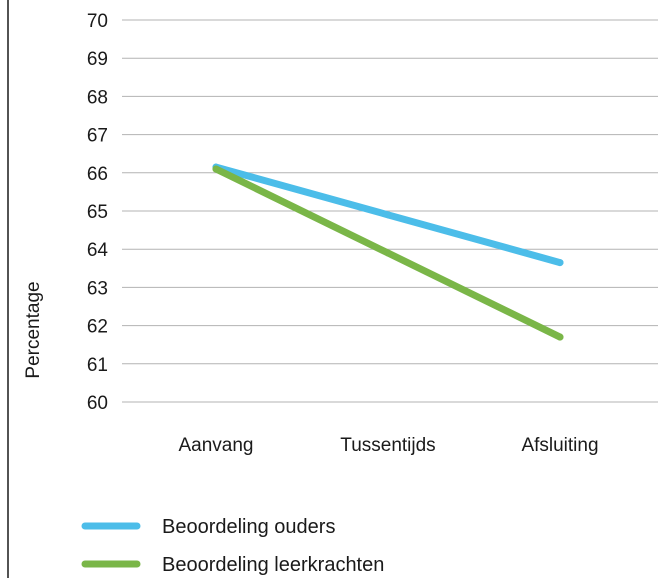 The image size is (668, 578). I want to click on y-tick-label: 61, so click(97, 365).